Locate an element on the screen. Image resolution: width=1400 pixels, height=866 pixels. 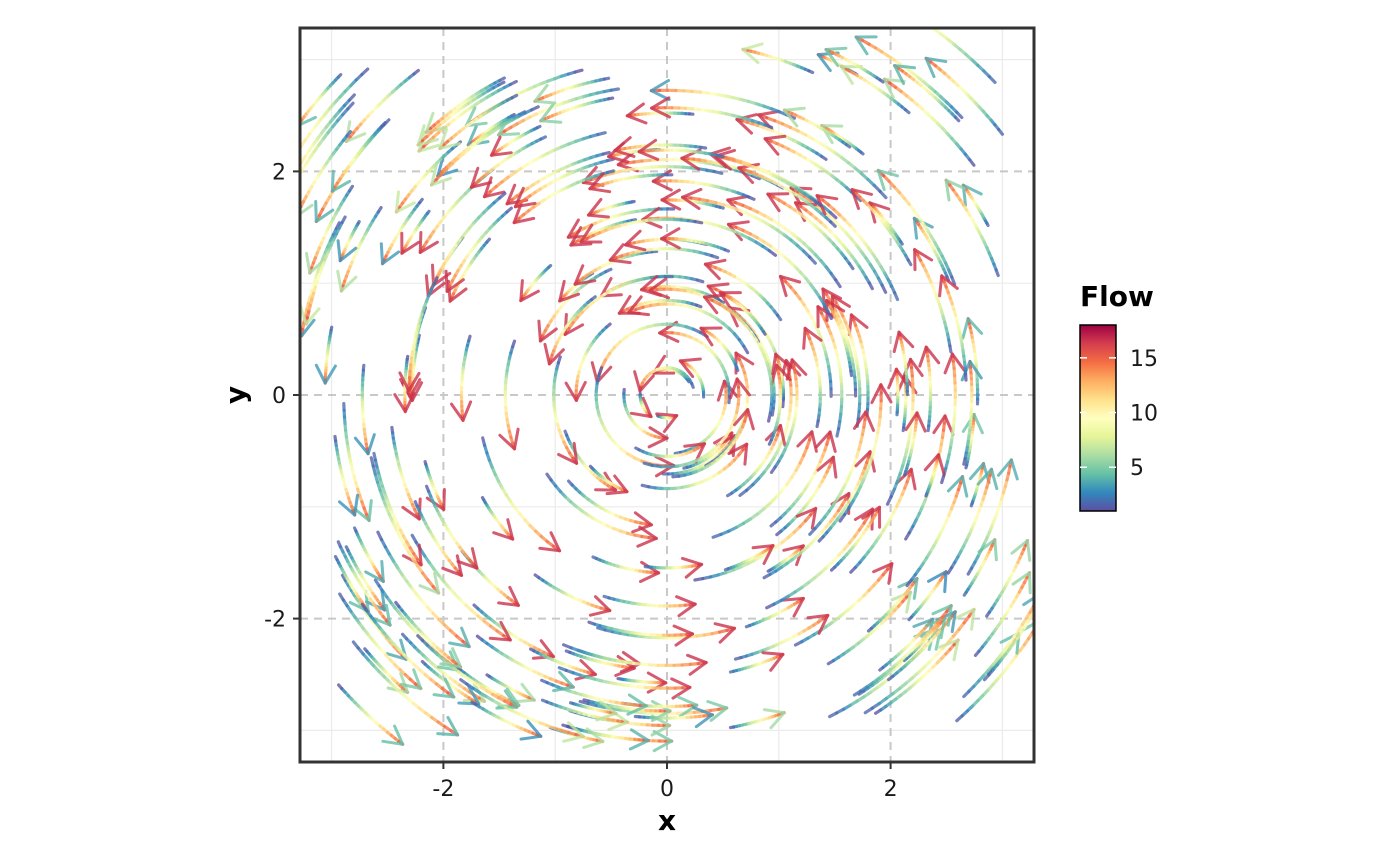
colorbar-tick-label: 15 is located at coordinates (1144, 359).